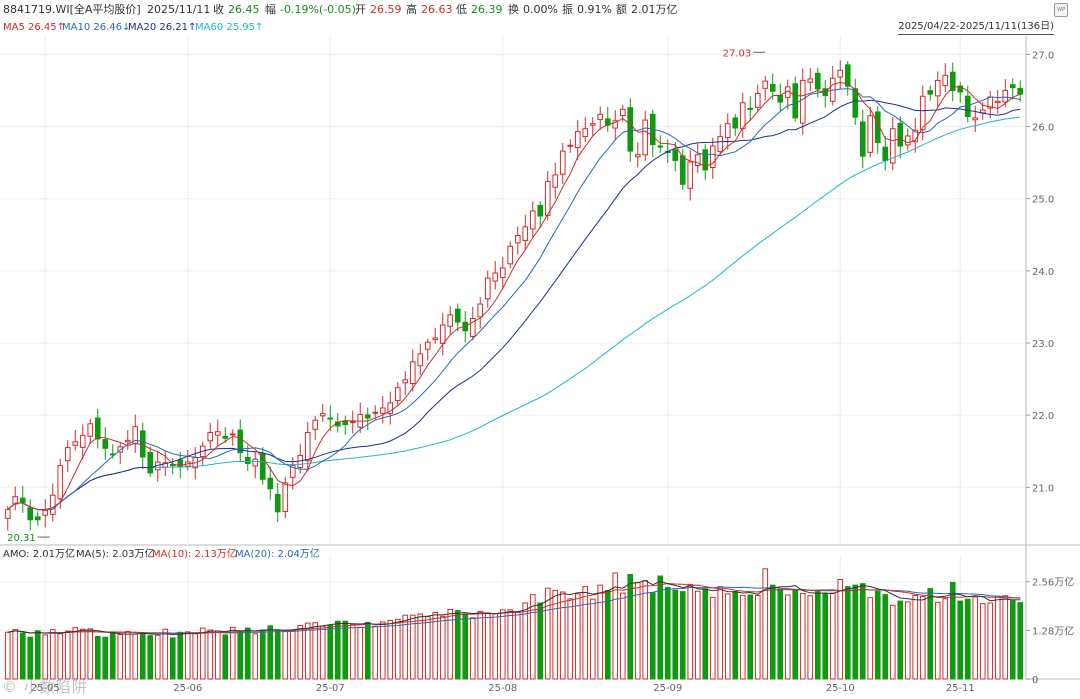 Image resolution: width=1080 pixels, height=699 pixels. I want to click on x-tick-label: 25-11, so click(960, 688).